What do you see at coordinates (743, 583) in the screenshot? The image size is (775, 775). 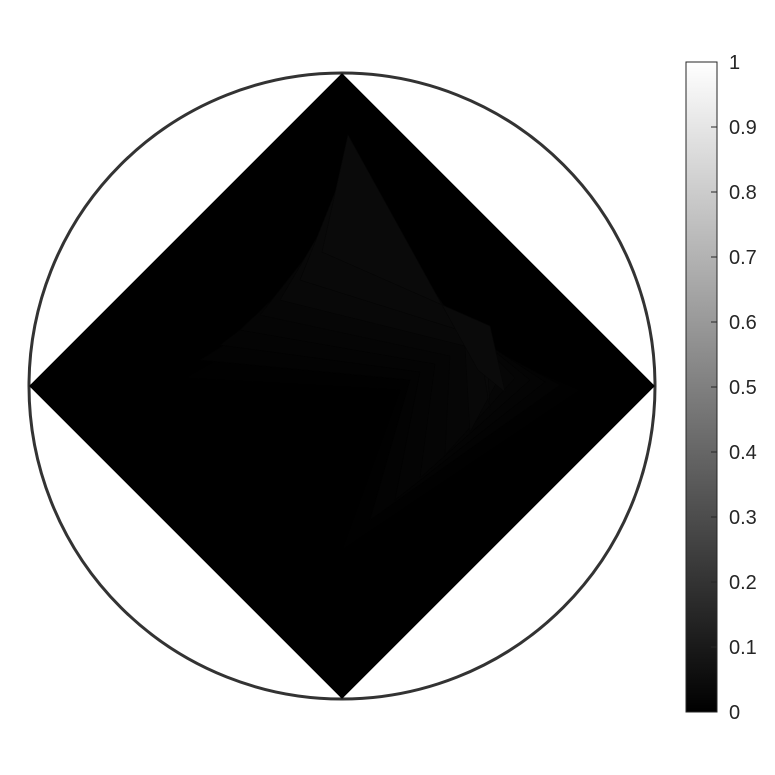 I see `colorbar-tick-label: 0.2` at bounding box center [743, 583].